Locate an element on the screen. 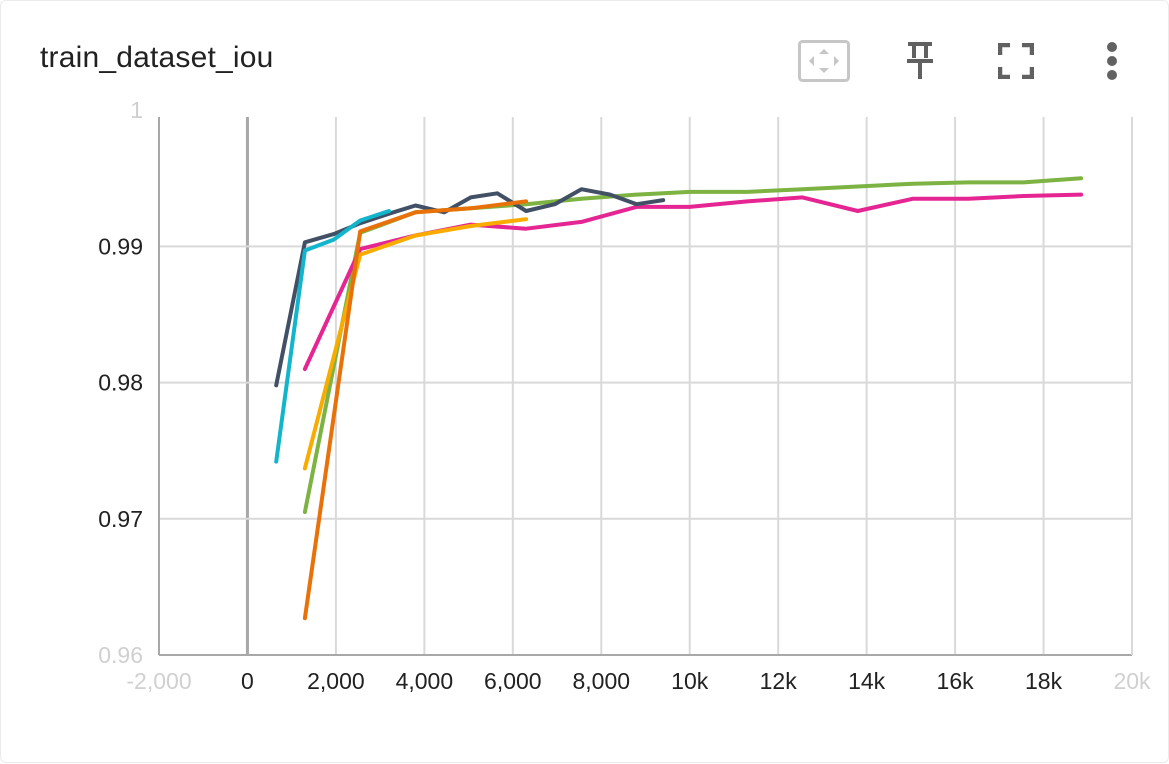 This screenshot has width=1169, height=764. x-tick-label: 18k is located at coordinates (1044, 681).